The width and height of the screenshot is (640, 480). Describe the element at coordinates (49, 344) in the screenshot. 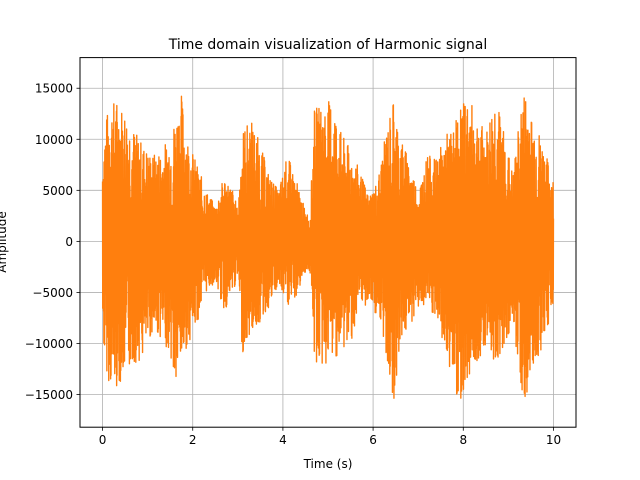

I see `y-tick-label: −10000` at that location.